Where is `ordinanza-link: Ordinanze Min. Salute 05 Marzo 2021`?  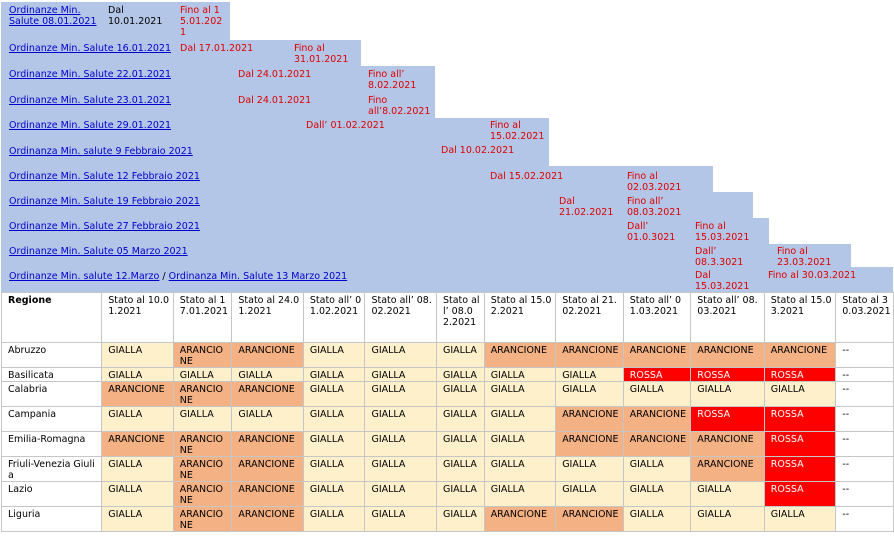 ordinanza-link: Ordinanze Min. Salute 05 Marzo 2021 is located at coordinates (98, 251).